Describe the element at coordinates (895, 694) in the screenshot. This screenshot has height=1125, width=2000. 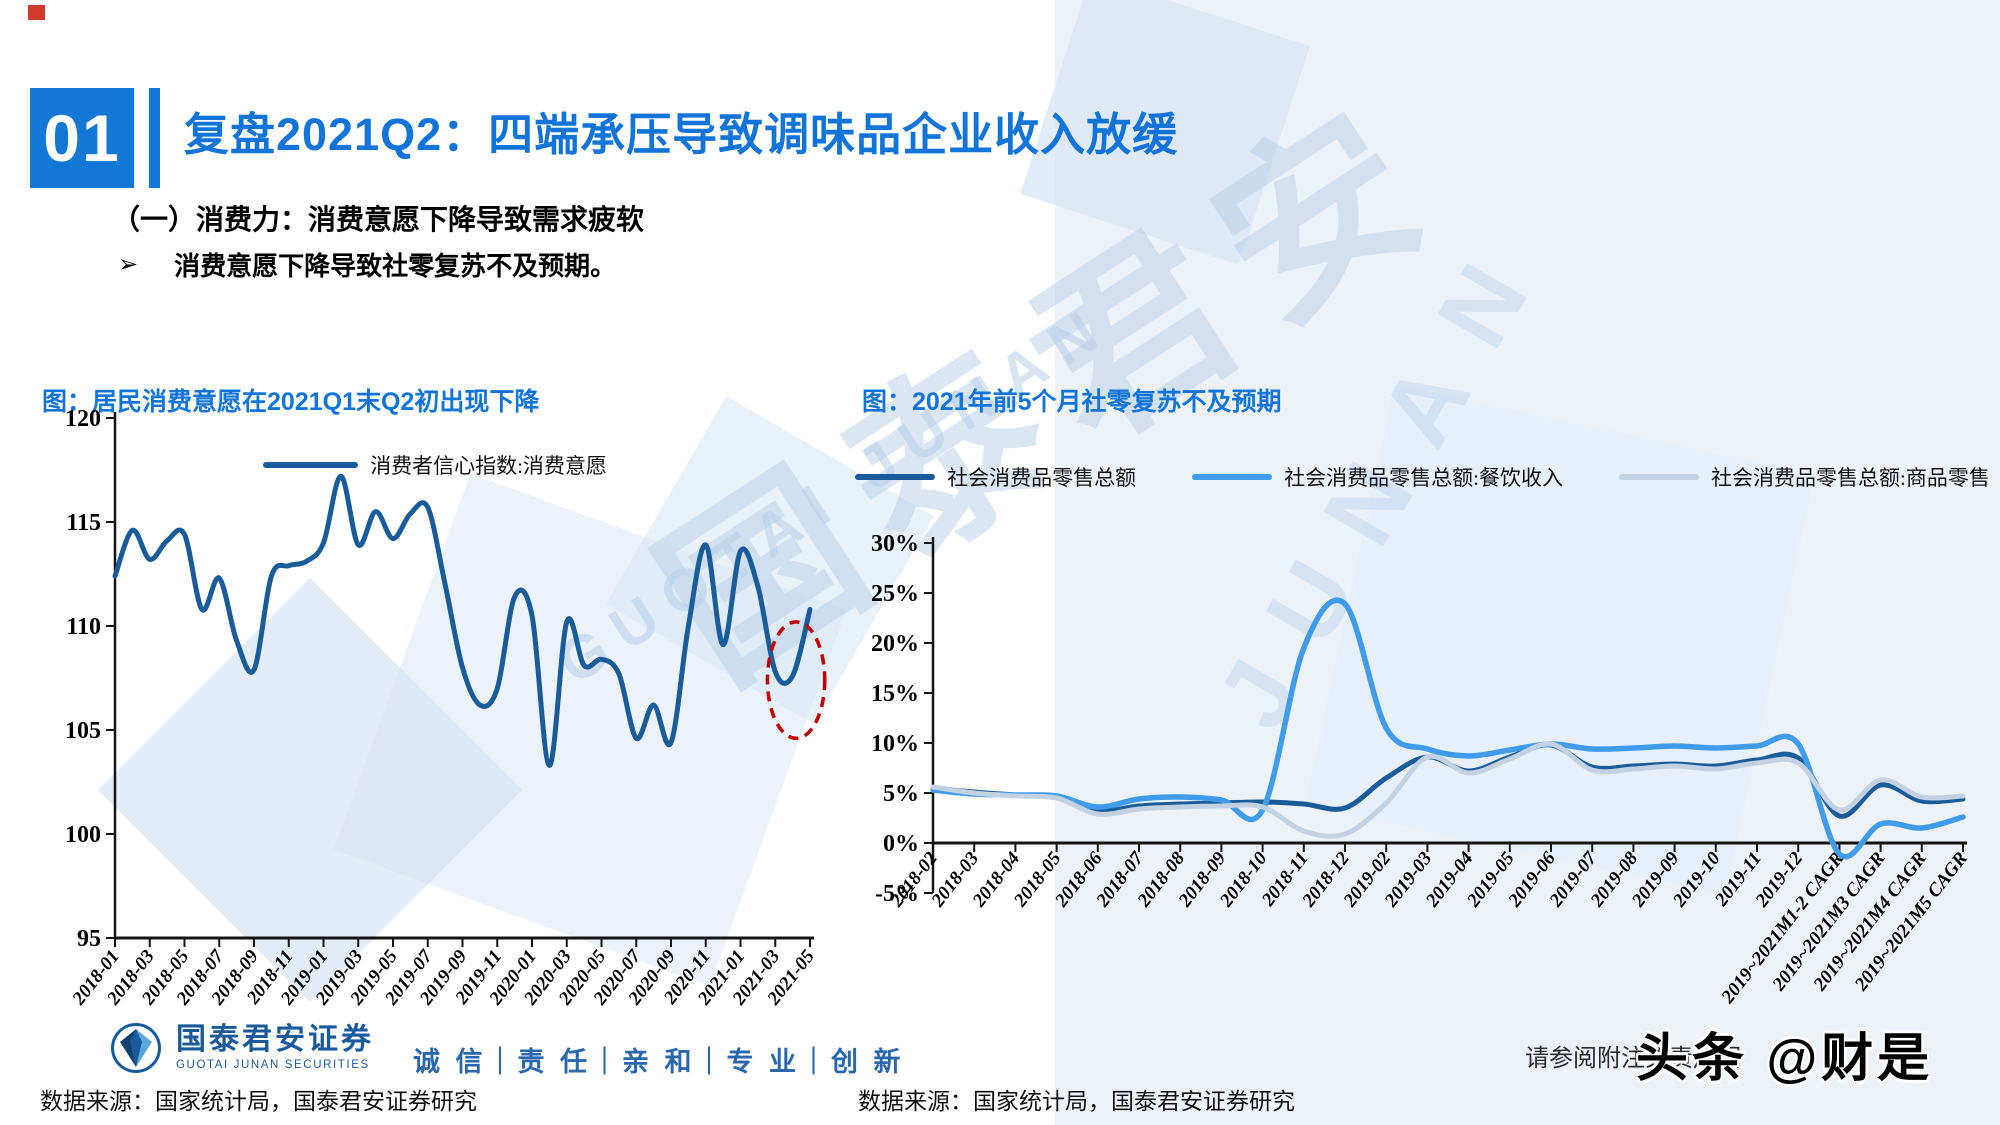
I see `y-tick-label: 15%` at that location.